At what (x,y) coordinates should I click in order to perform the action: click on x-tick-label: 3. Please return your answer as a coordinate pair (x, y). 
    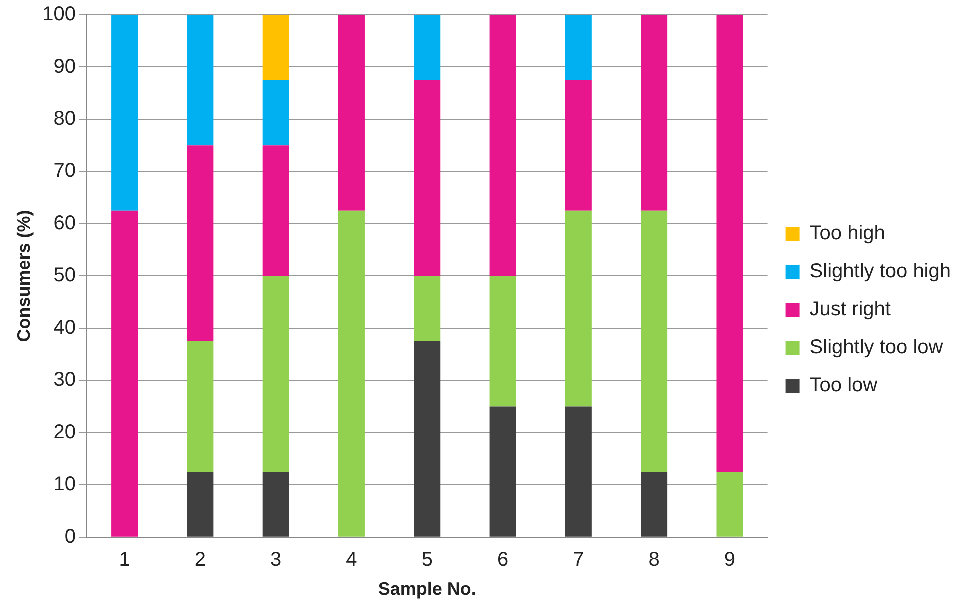
    Looking at the image, I should click on (276, 559).